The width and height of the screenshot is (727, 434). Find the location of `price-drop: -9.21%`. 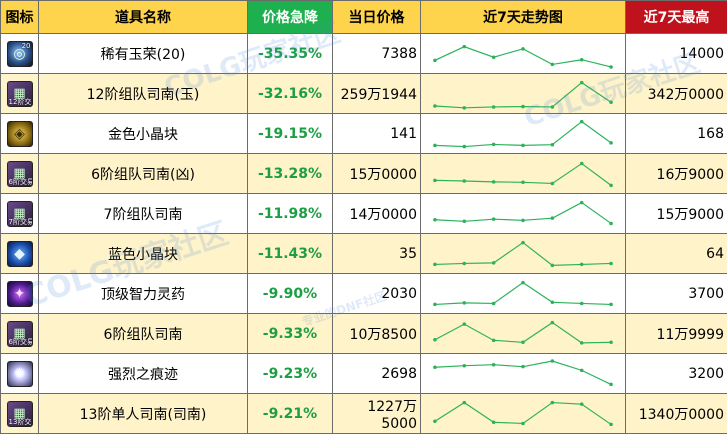

price-drop: -9.21% is located at coordinates (290, 413).